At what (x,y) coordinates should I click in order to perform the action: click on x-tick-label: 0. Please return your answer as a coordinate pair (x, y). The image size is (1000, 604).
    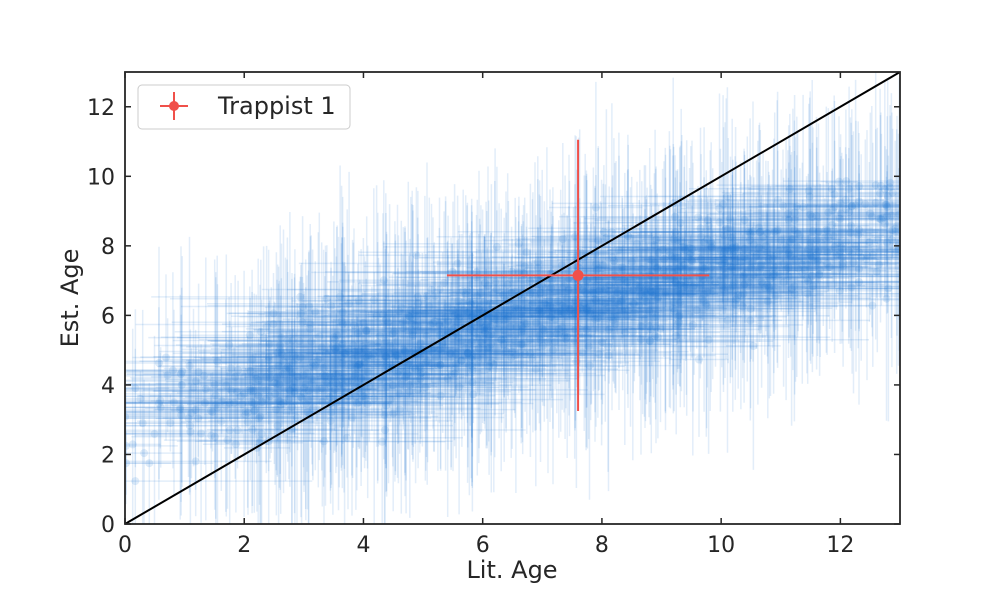
    Looking at the image, I should click on (125, 545).